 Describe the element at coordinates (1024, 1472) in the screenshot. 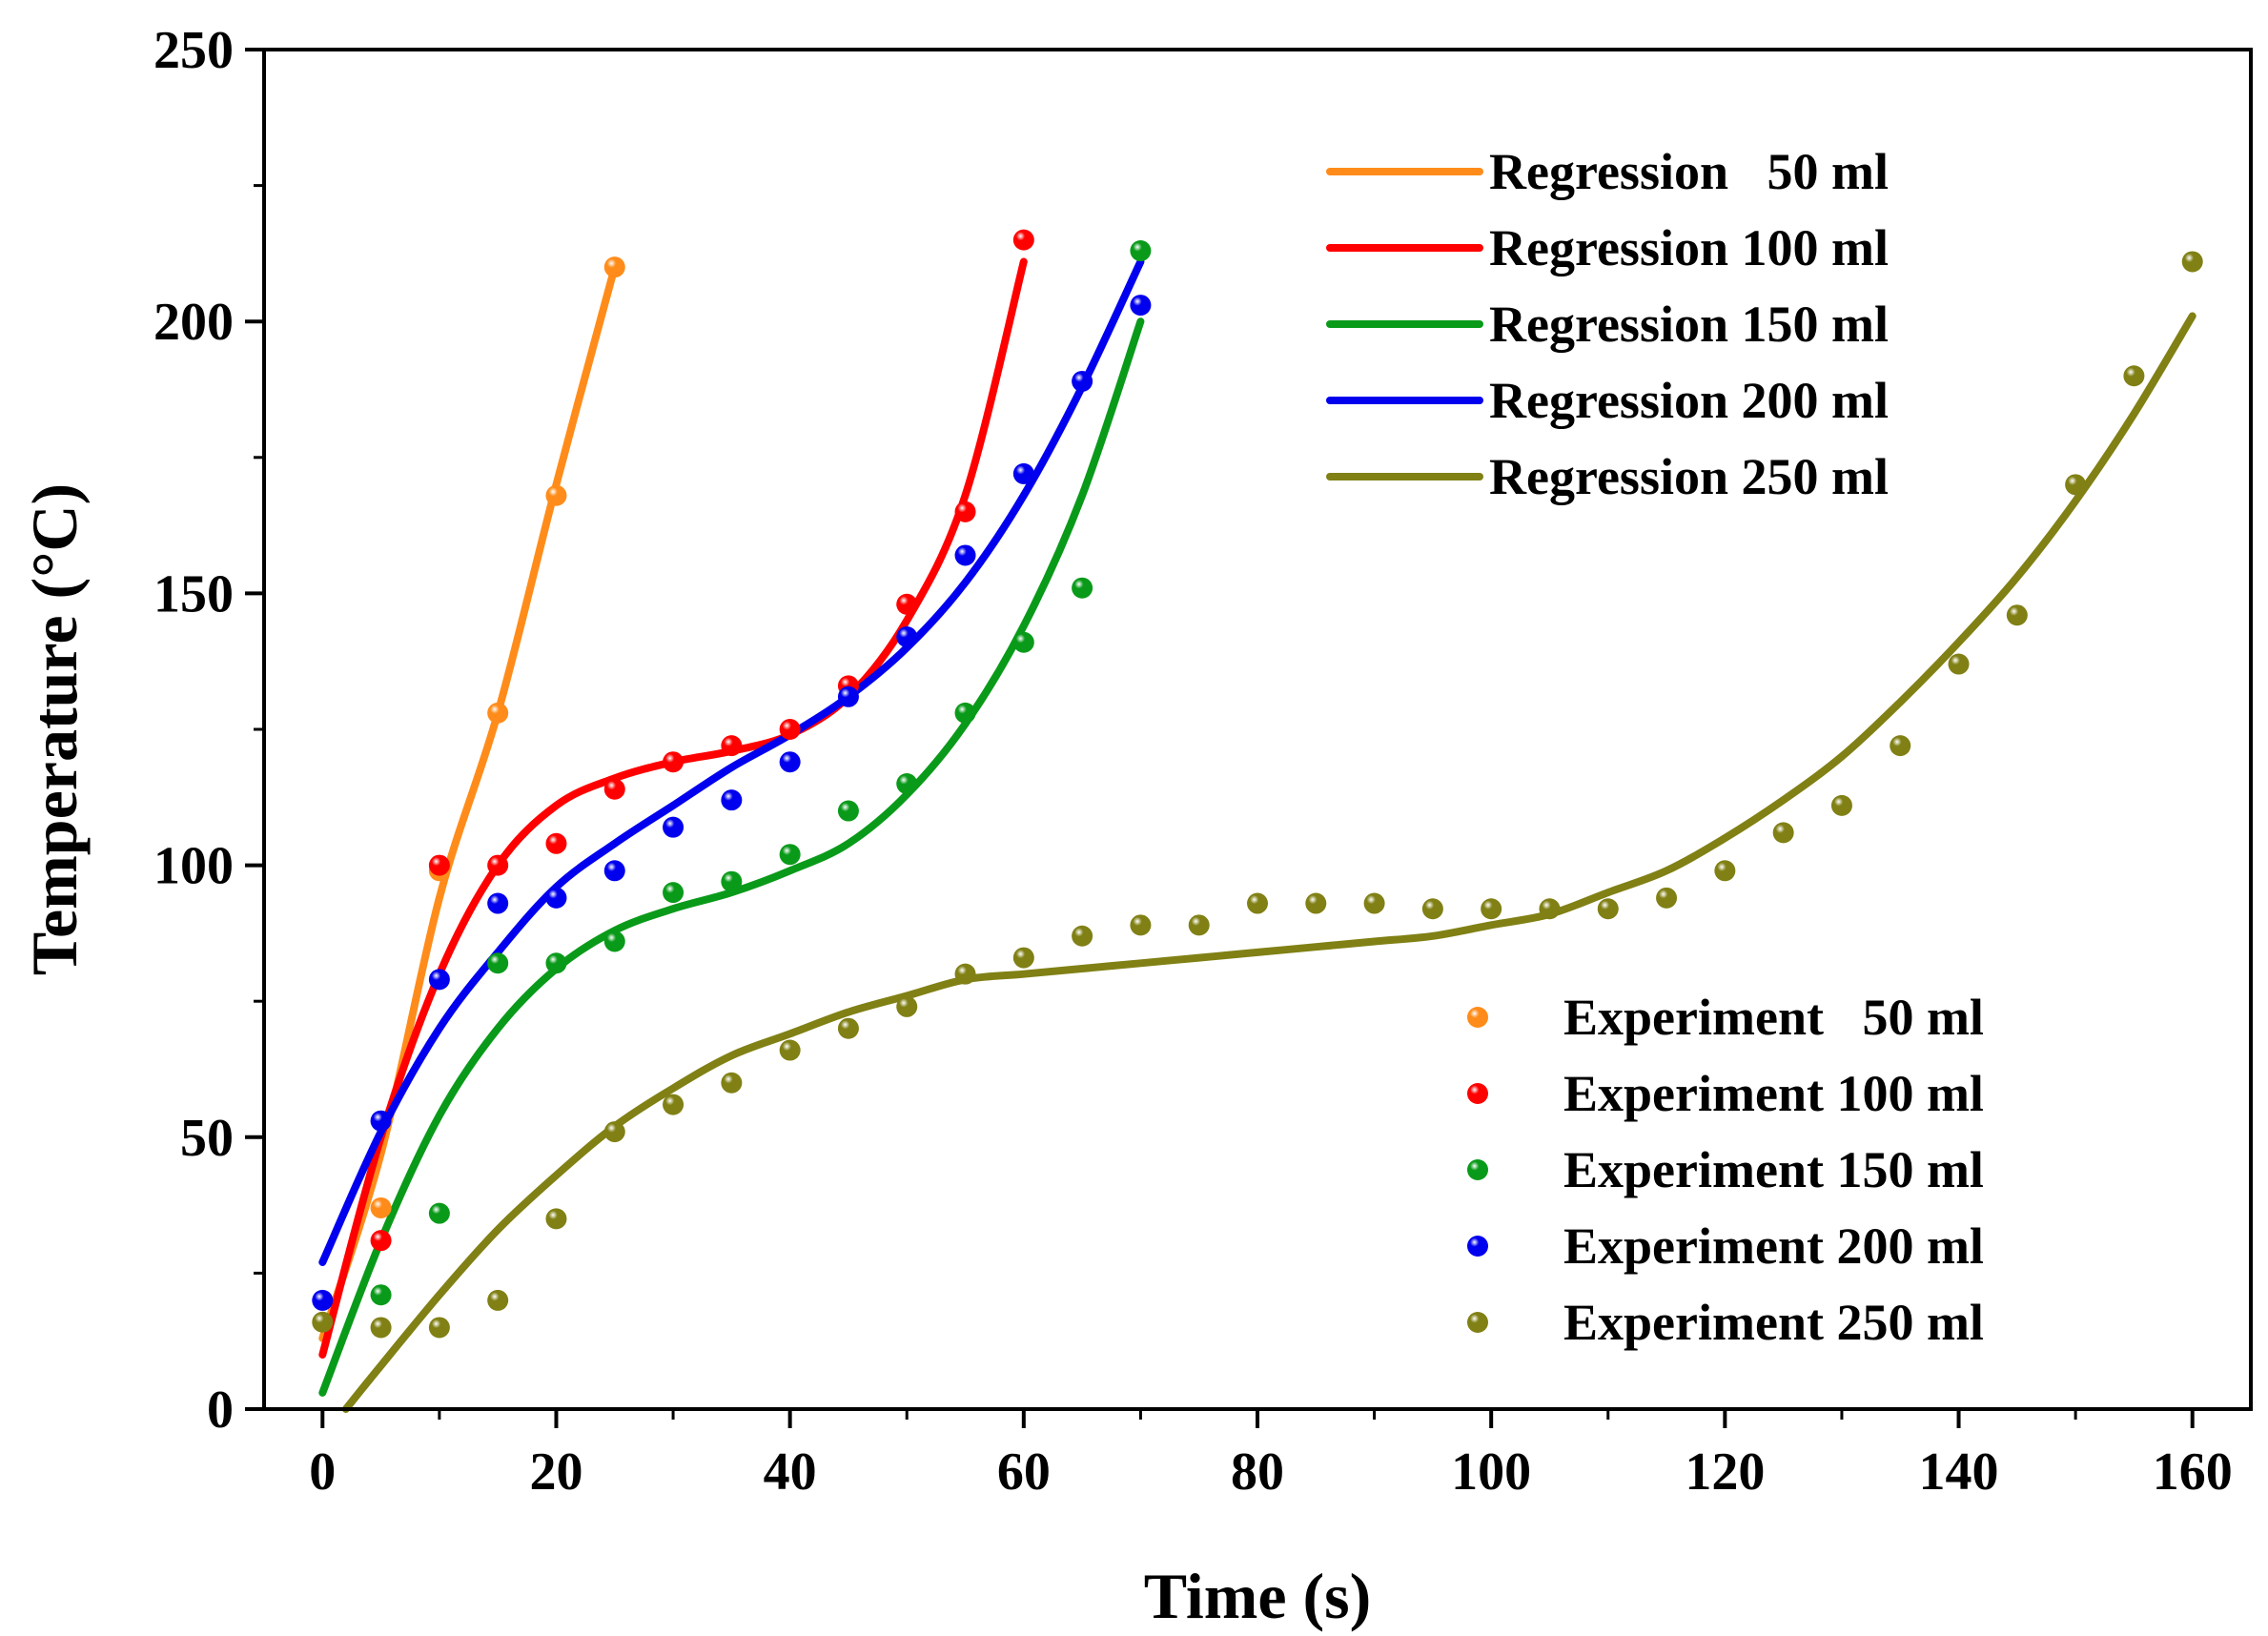

I see `x-tick-label: 60` at that location.